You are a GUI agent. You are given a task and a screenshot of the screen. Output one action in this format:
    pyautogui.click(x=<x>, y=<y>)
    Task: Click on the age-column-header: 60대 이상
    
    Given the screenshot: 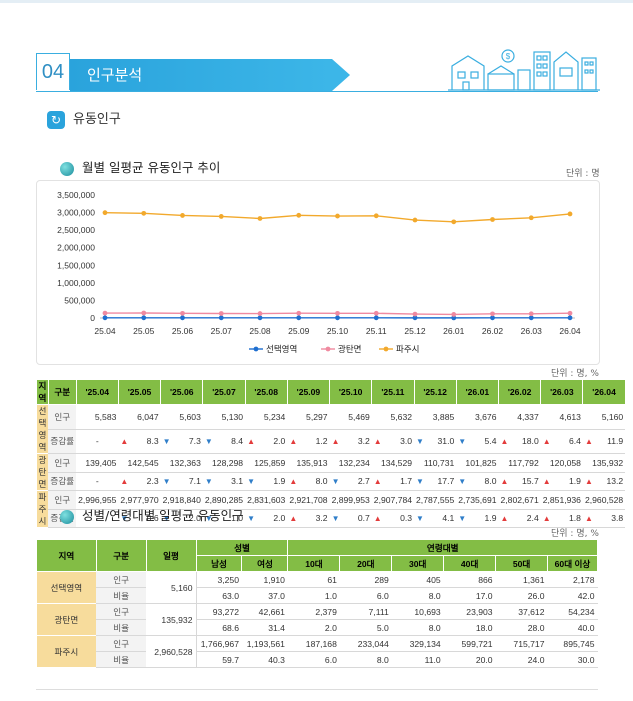 What is the action you would take?
    pyautogui.click(x=572, y=563)
    